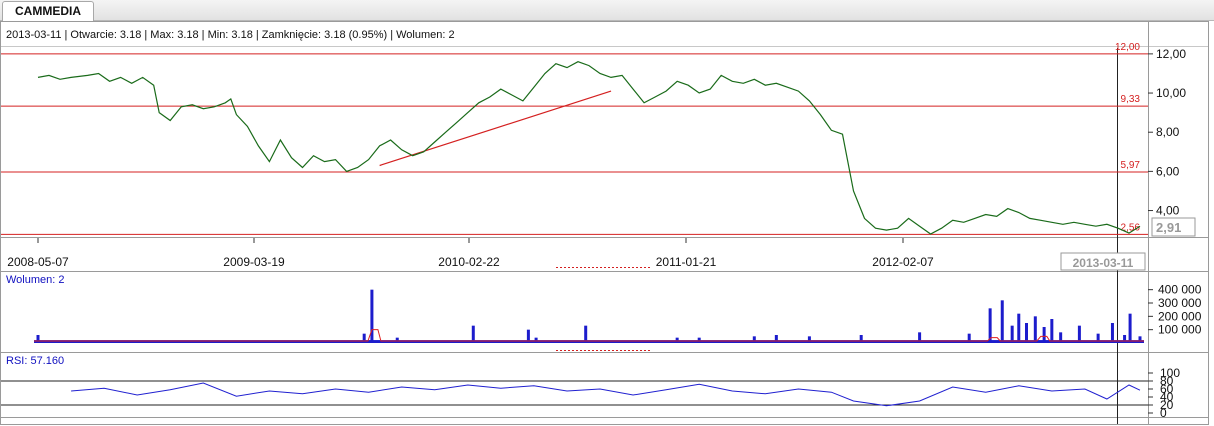 The image size is (1214, 426). Describe the element at coordinates (903, 262) in the screenshot. I see `x-tick-label: 2012-02-07` at that location.